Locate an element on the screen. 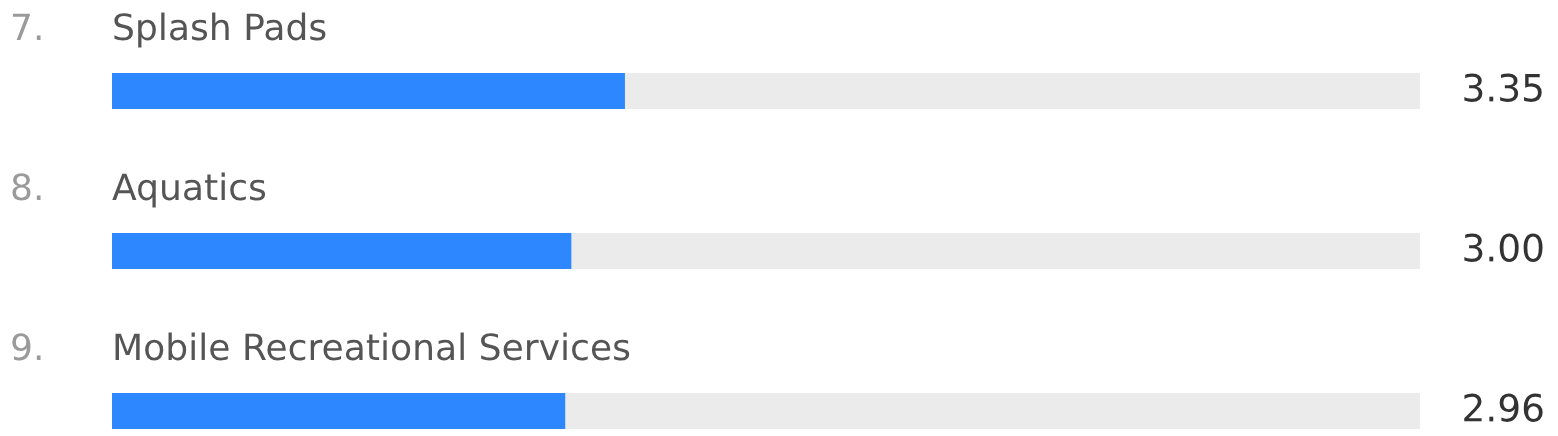 This screenshot has width=1558, height=436. data-label: 3.35 is located at coordinates (1503, 87).